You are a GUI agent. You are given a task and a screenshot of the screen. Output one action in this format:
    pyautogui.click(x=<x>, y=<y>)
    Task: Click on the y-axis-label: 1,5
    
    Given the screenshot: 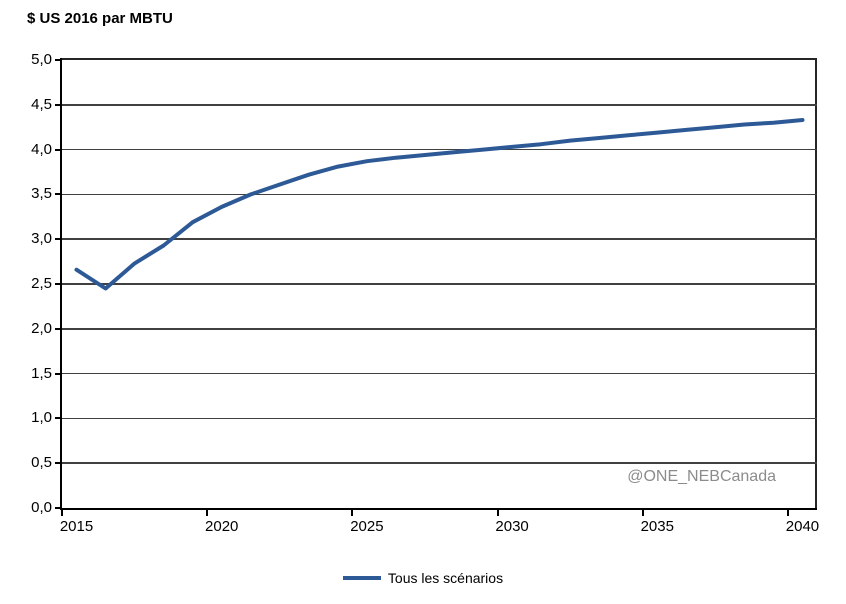 What is the action you would take?
    pyautogui.click(x=41, y=373)
    